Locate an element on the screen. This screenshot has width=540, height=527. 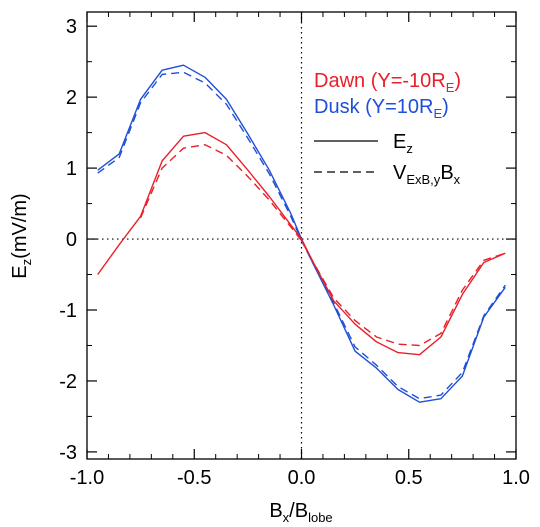
x-tick-label: -1.0 is located at coordinates (87, 478).